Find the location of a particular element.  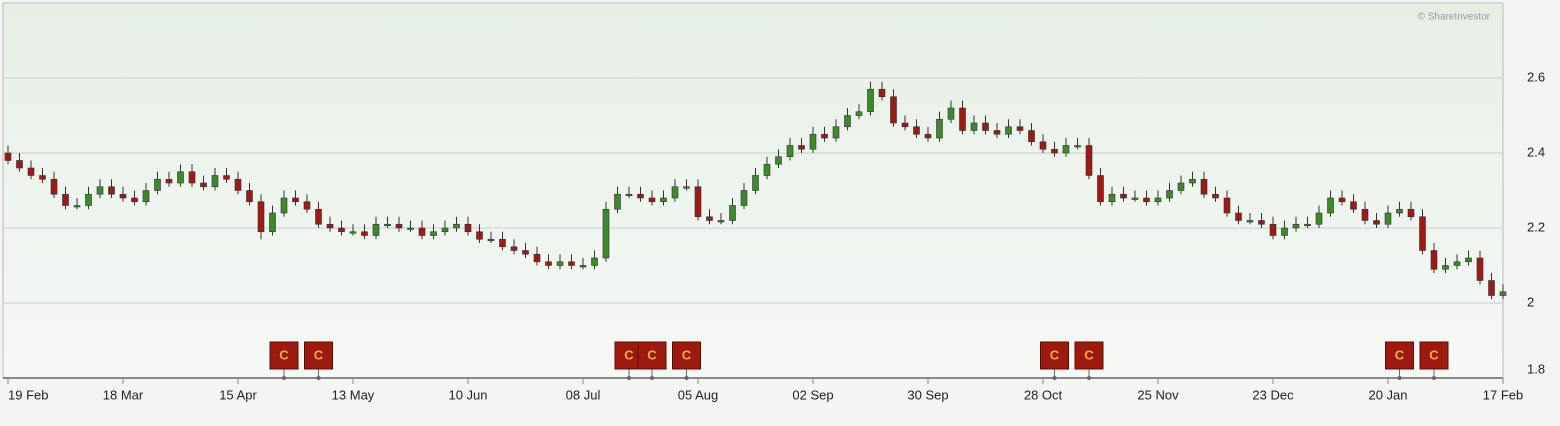

y-tick-label: 2.2 is located at coordinates (1536, 226).